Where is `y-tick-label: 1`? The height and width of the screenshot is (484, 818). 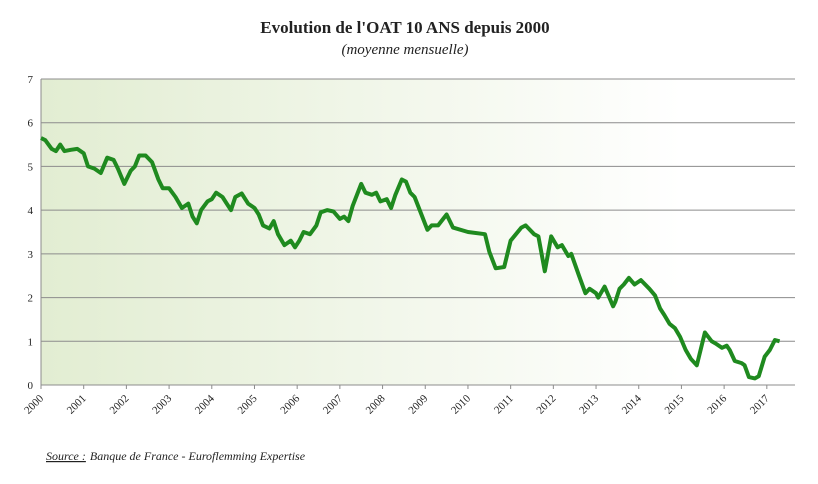 y-tick-label: 1 is located at coordinates (31, 342).